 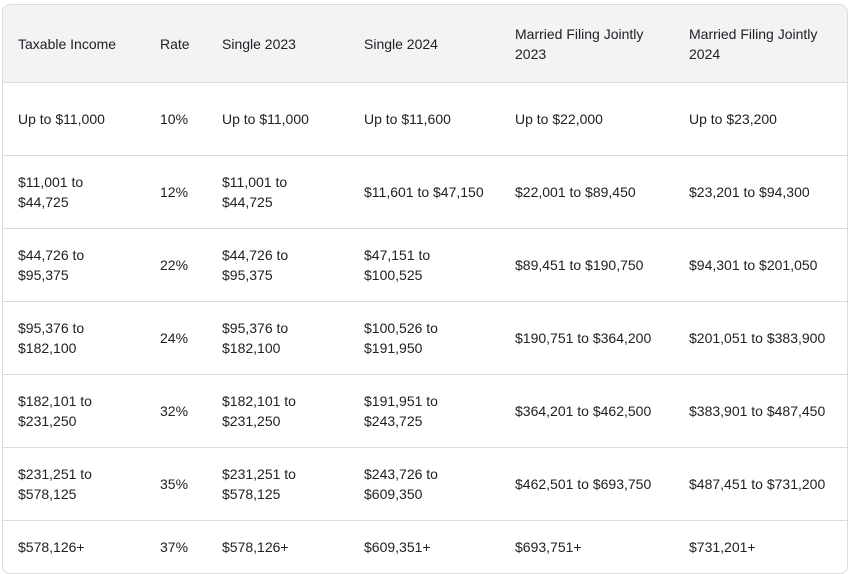 I want to click on cell-text: $487,451 to $731,200, so click(x=757, y=484).